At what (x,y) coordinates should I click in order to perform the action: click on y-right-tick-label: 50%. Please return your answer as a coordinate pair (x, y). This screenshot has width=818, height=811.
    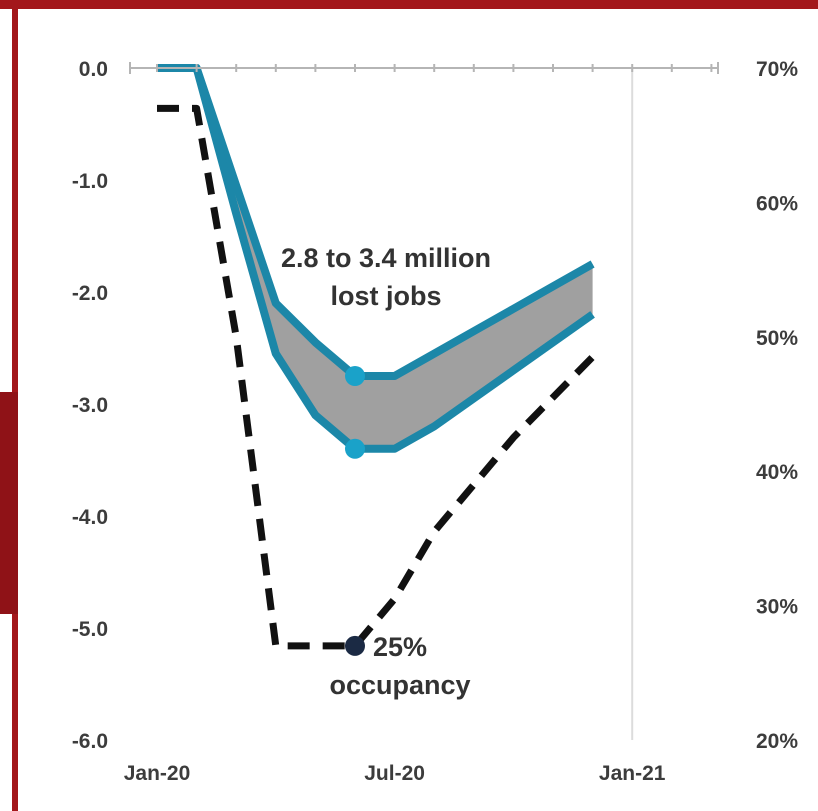
    Looking at the image, I should click on (777, 338).